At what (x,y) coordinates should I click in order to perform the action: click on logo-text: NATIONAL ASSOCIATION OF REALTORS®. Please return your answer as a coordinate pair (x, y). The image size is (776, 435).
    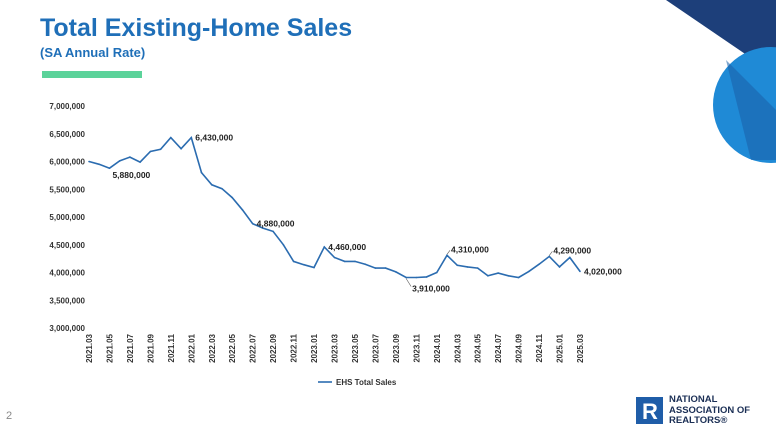
    Looking at the image, I should click on (710, 410).